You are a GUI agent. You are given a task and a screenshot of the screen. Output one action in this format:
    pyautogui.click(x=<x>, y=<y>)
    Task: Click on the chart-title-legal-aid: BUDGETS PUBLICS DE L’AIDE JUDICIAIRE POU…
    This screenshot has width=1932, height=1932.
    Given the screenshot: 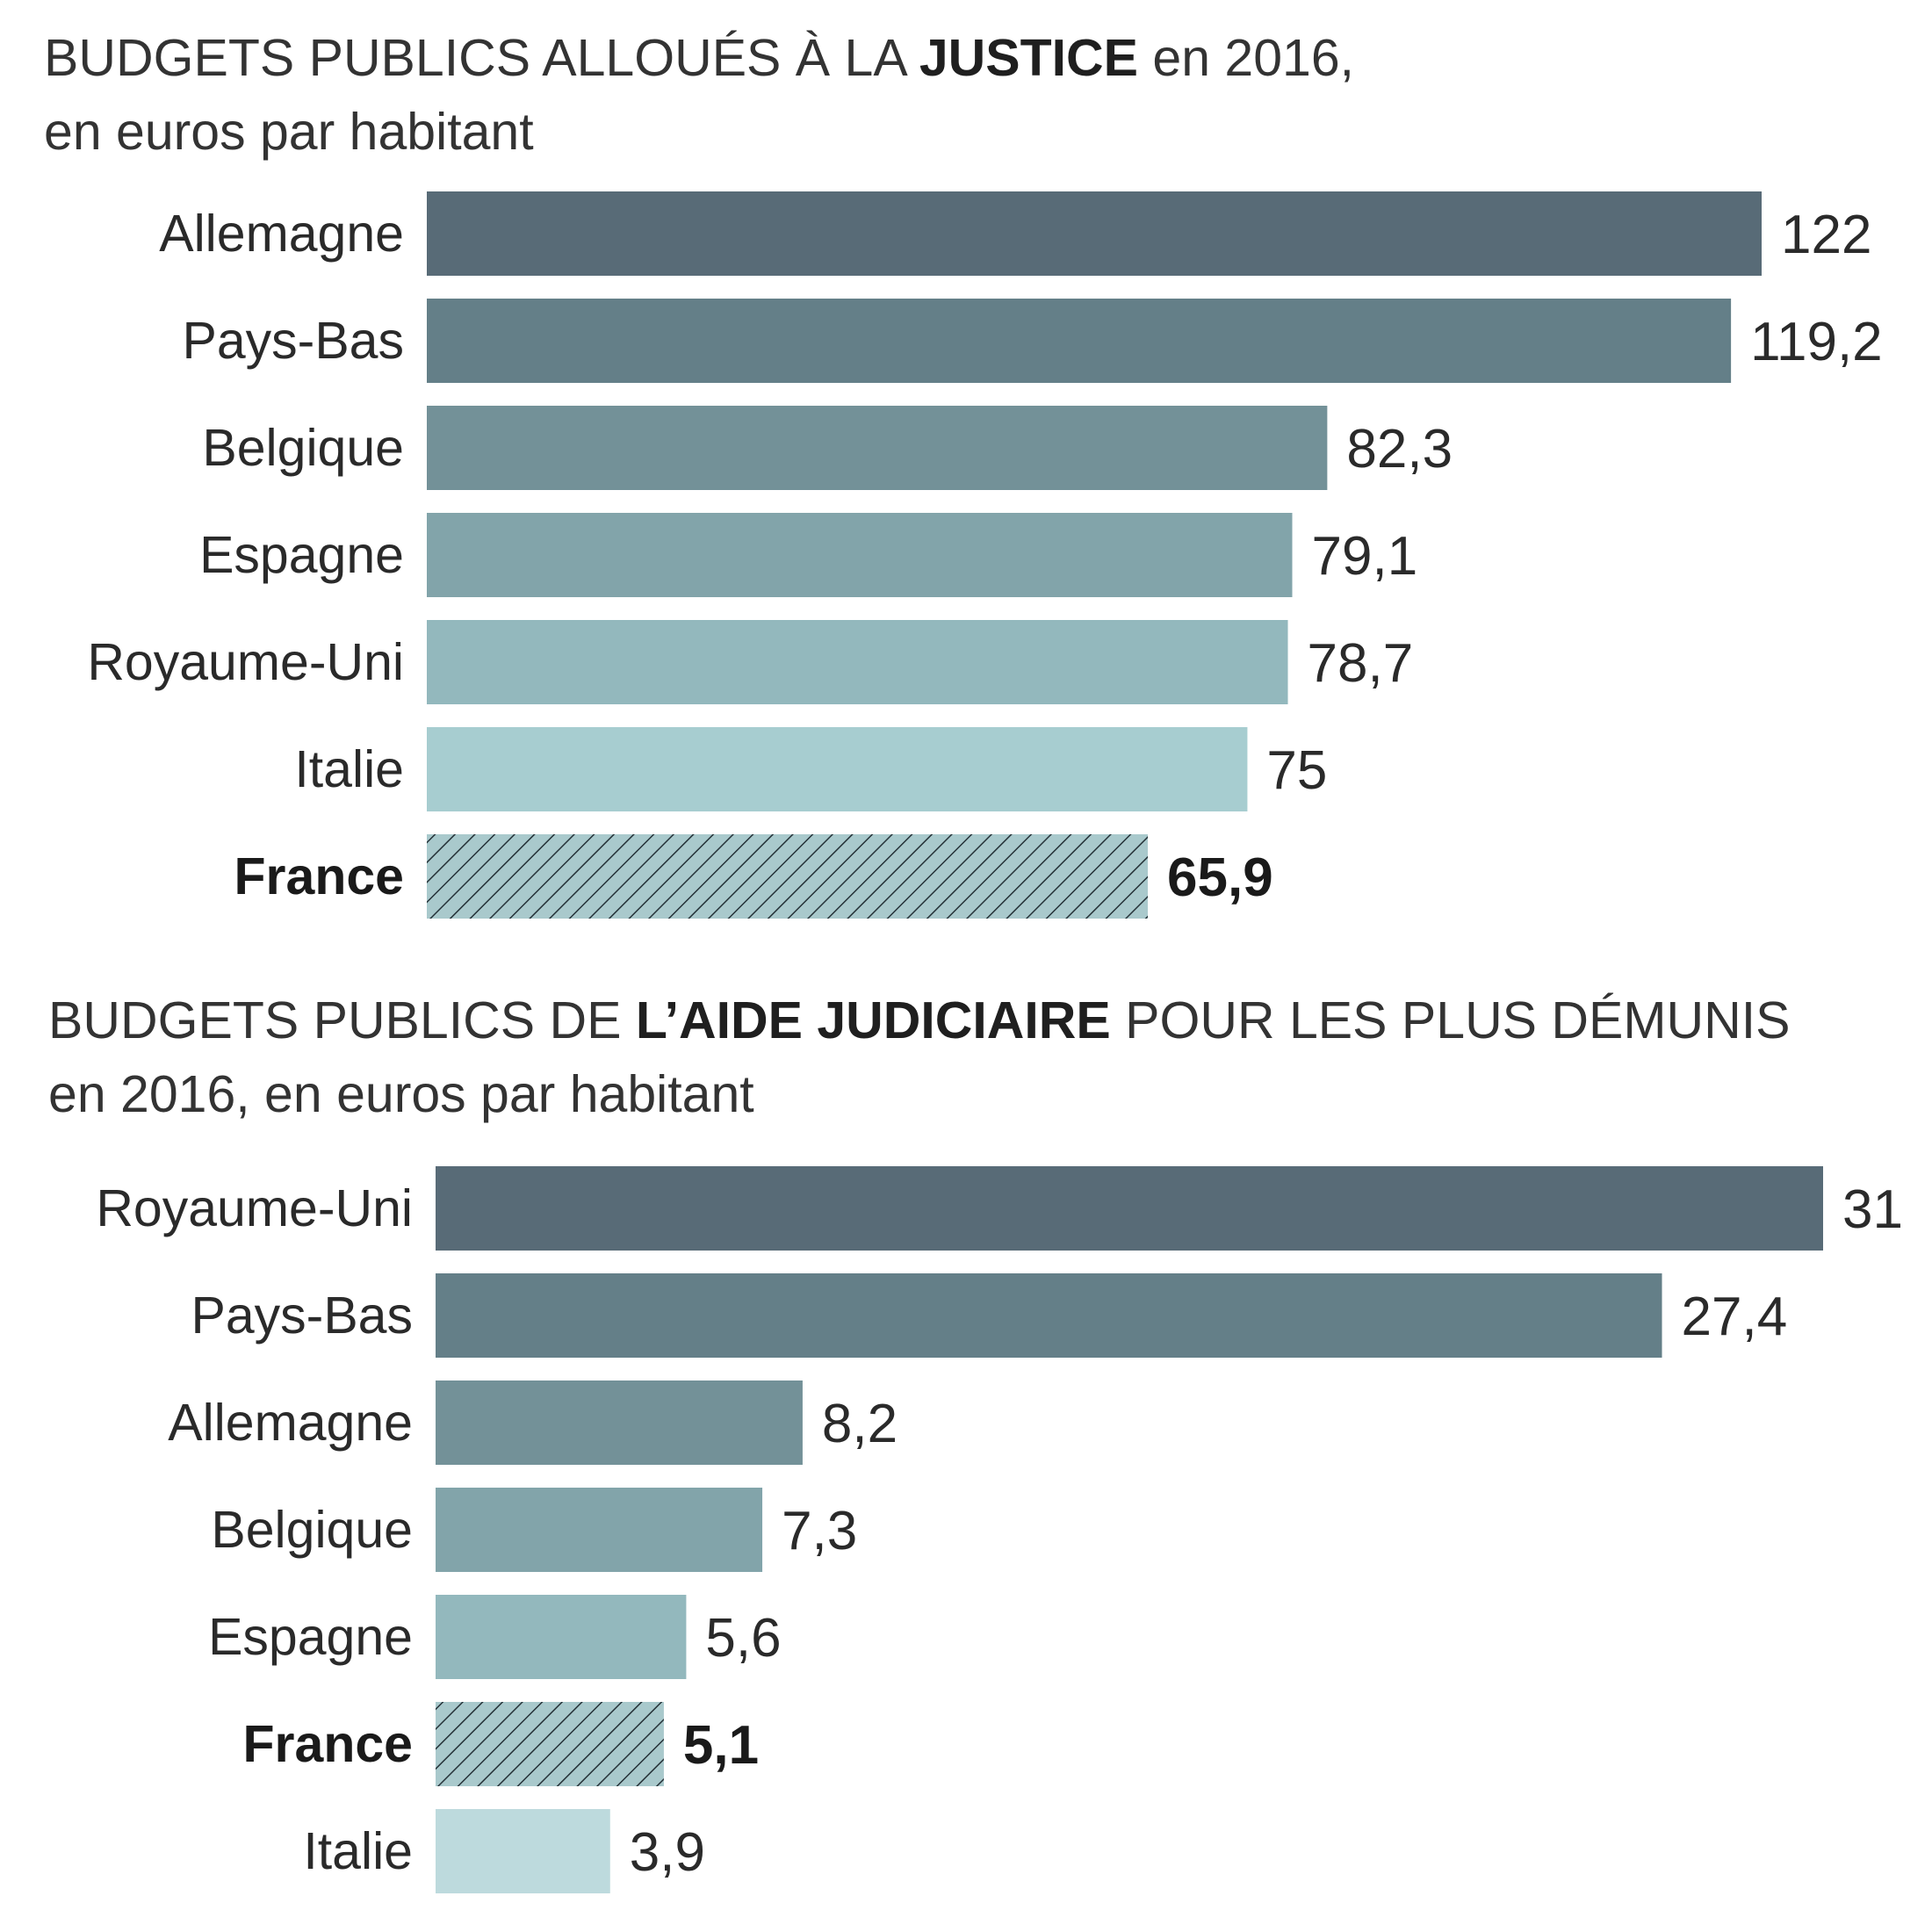 What is the action you would take?
    pyautogui.click(x=920, y=1057)
    